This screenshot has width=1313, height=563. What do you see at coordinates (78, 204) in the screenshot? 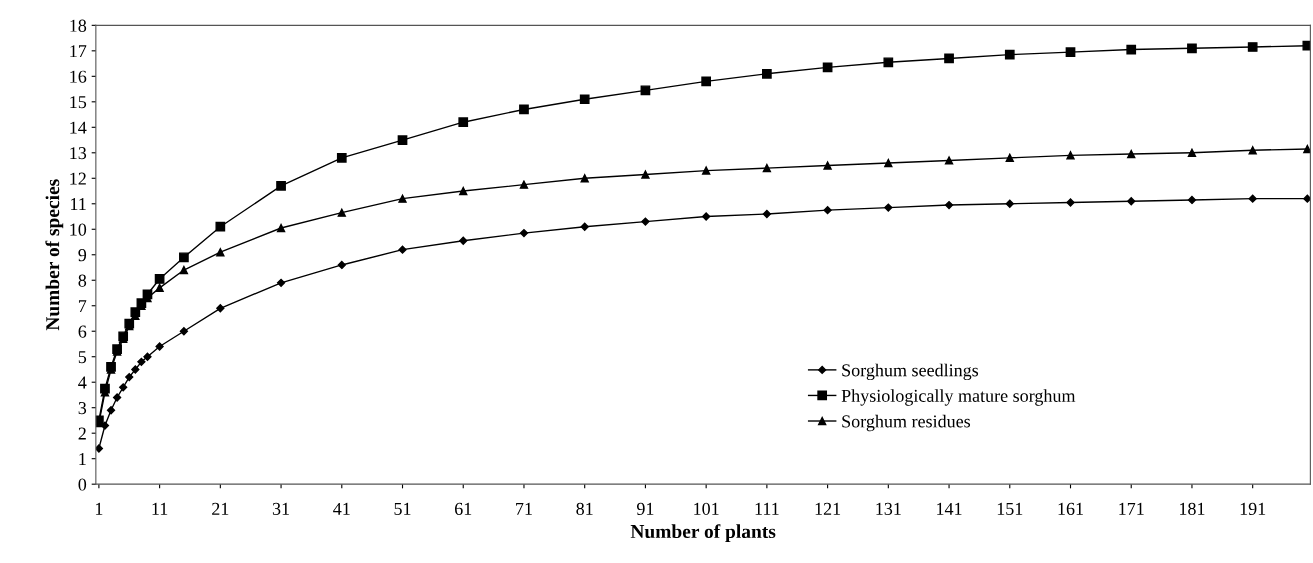
I see `y-tick-label: 11` at bounding box center [78, 204].